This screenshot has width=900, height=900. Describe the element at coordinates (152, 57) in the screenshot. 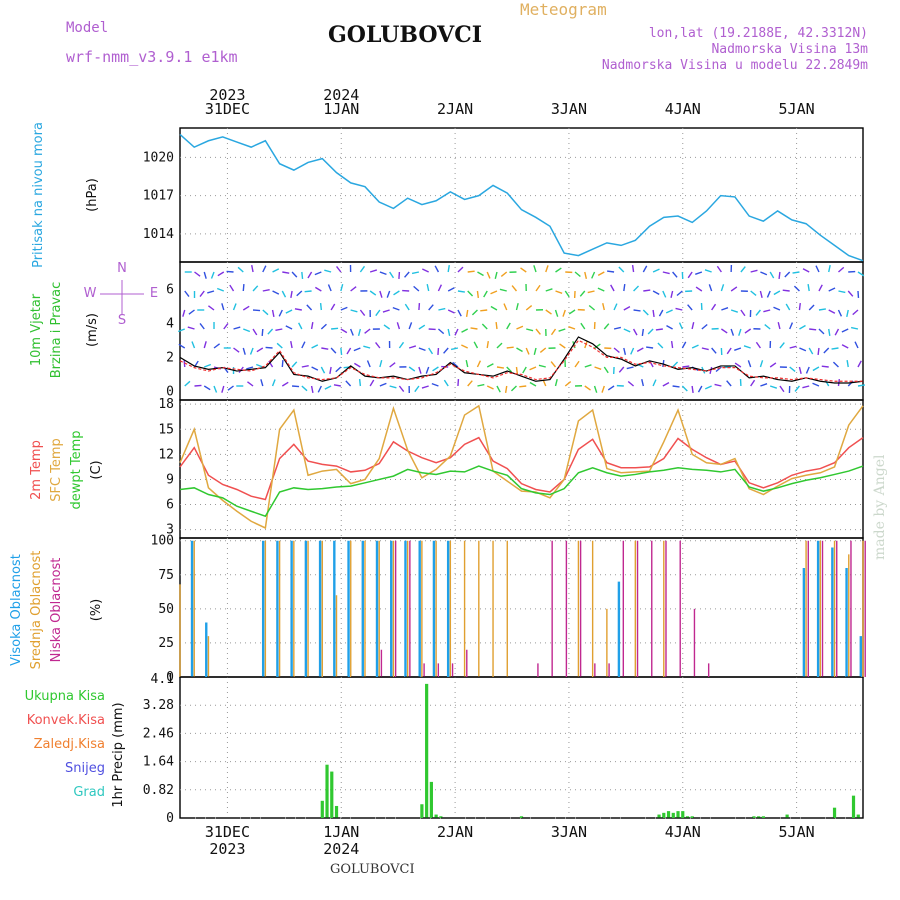

I see `model-name: wrf-nmm_v3.9.1 e1km` at that location.